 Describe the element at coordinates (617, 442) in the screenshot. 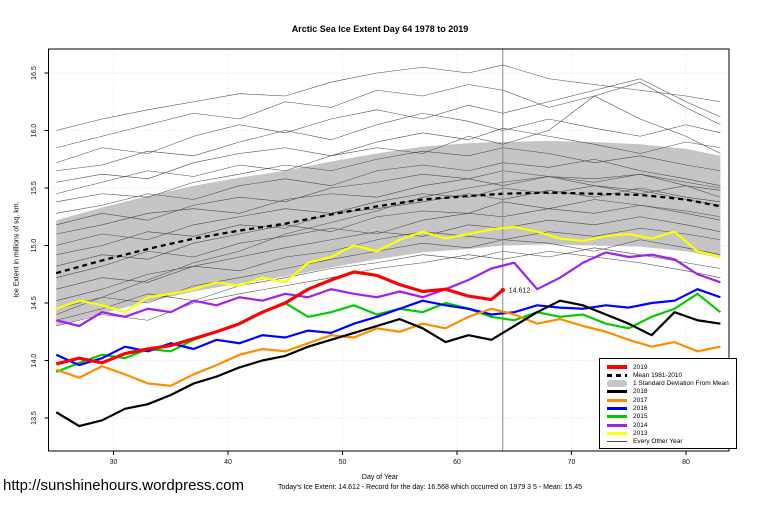

I see `legend-swatch-every-other-year` at that location.